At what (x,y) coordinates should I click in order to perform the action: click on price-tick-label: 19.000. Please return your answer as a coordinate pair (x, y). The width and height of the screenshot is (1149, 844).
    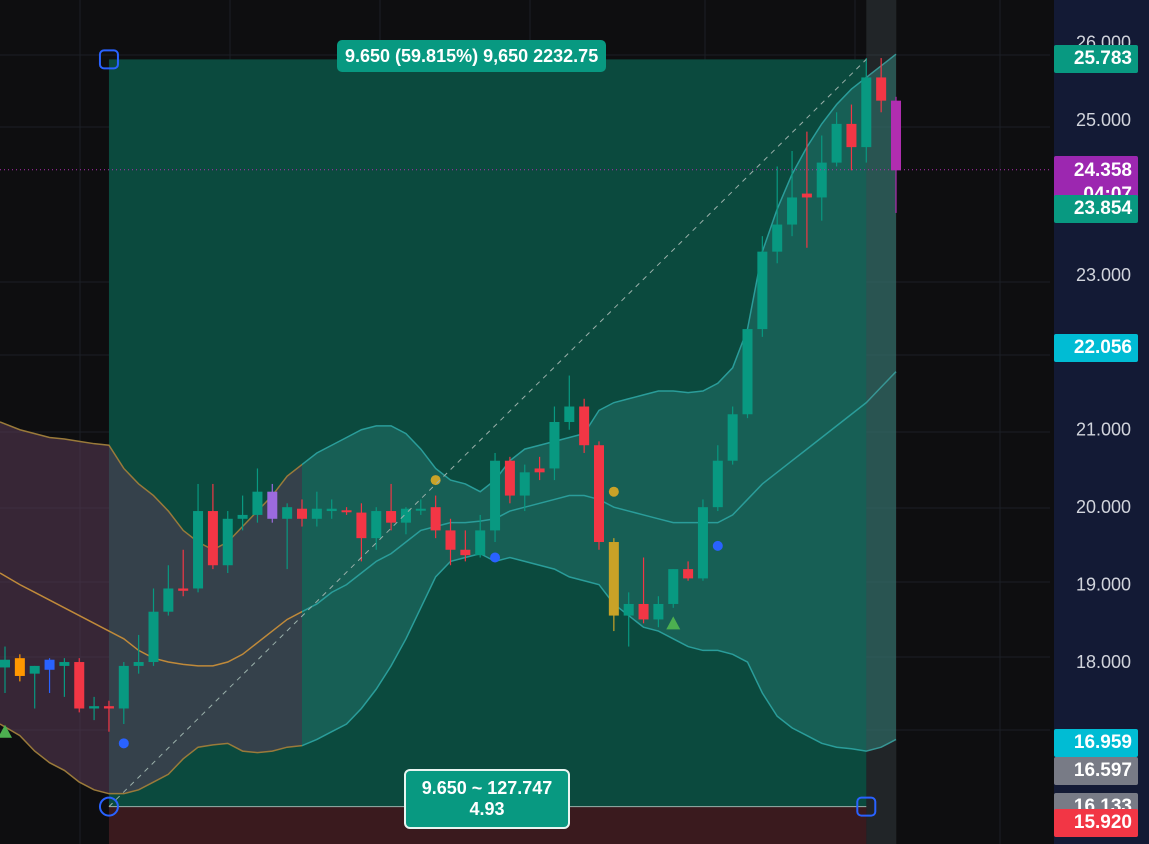
    Looking at the image, I should click on (1103, 585).